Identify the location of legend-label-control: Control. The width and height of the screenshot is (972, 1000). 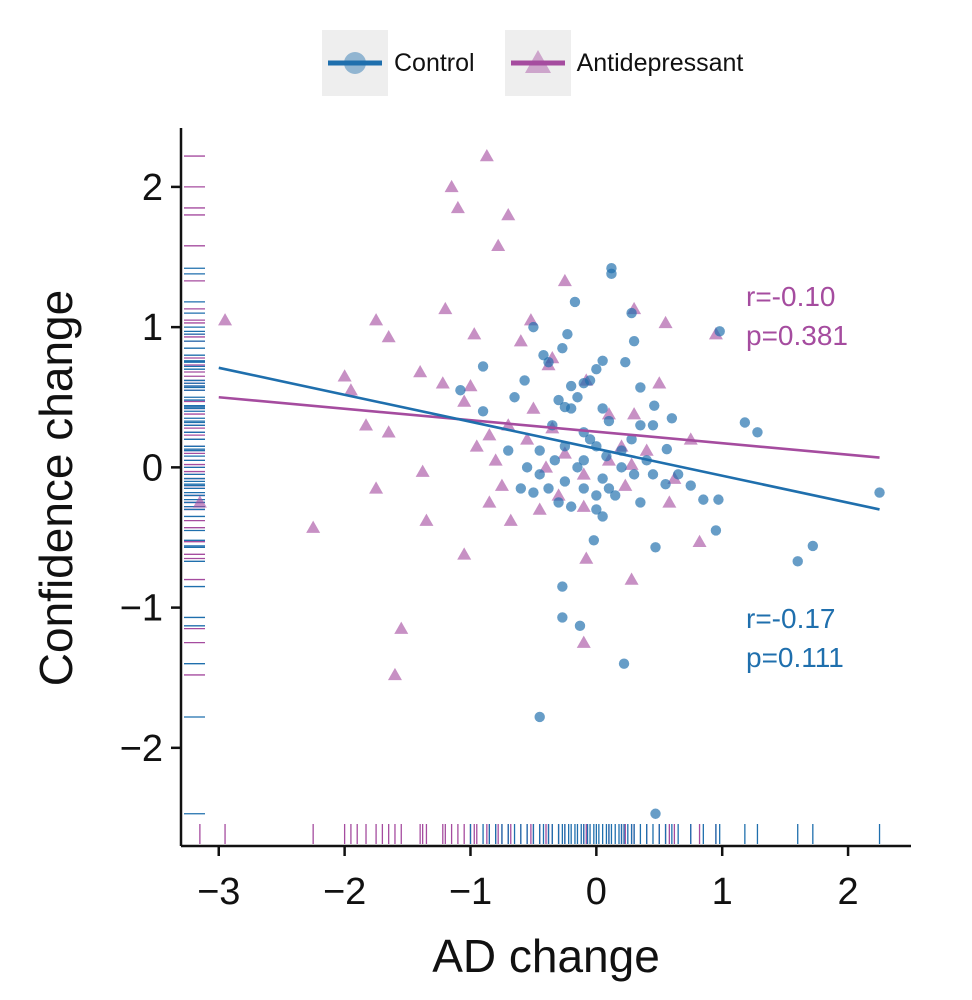
(434, 62).